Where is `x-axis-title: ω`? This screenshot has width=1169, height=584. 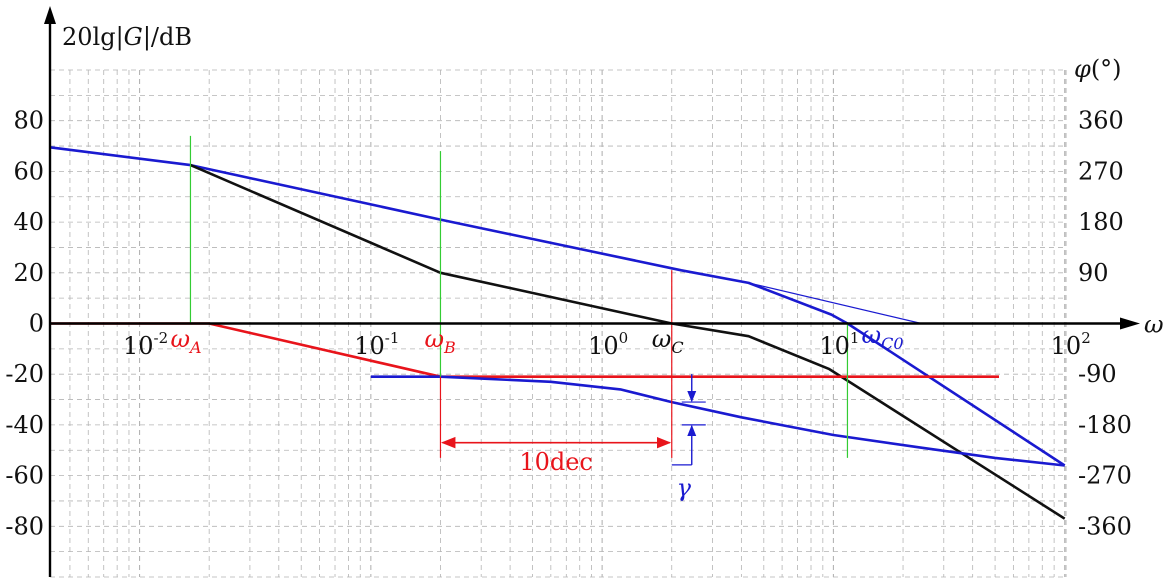
x-axis-title: ω is located at coordinates (1154, 325).